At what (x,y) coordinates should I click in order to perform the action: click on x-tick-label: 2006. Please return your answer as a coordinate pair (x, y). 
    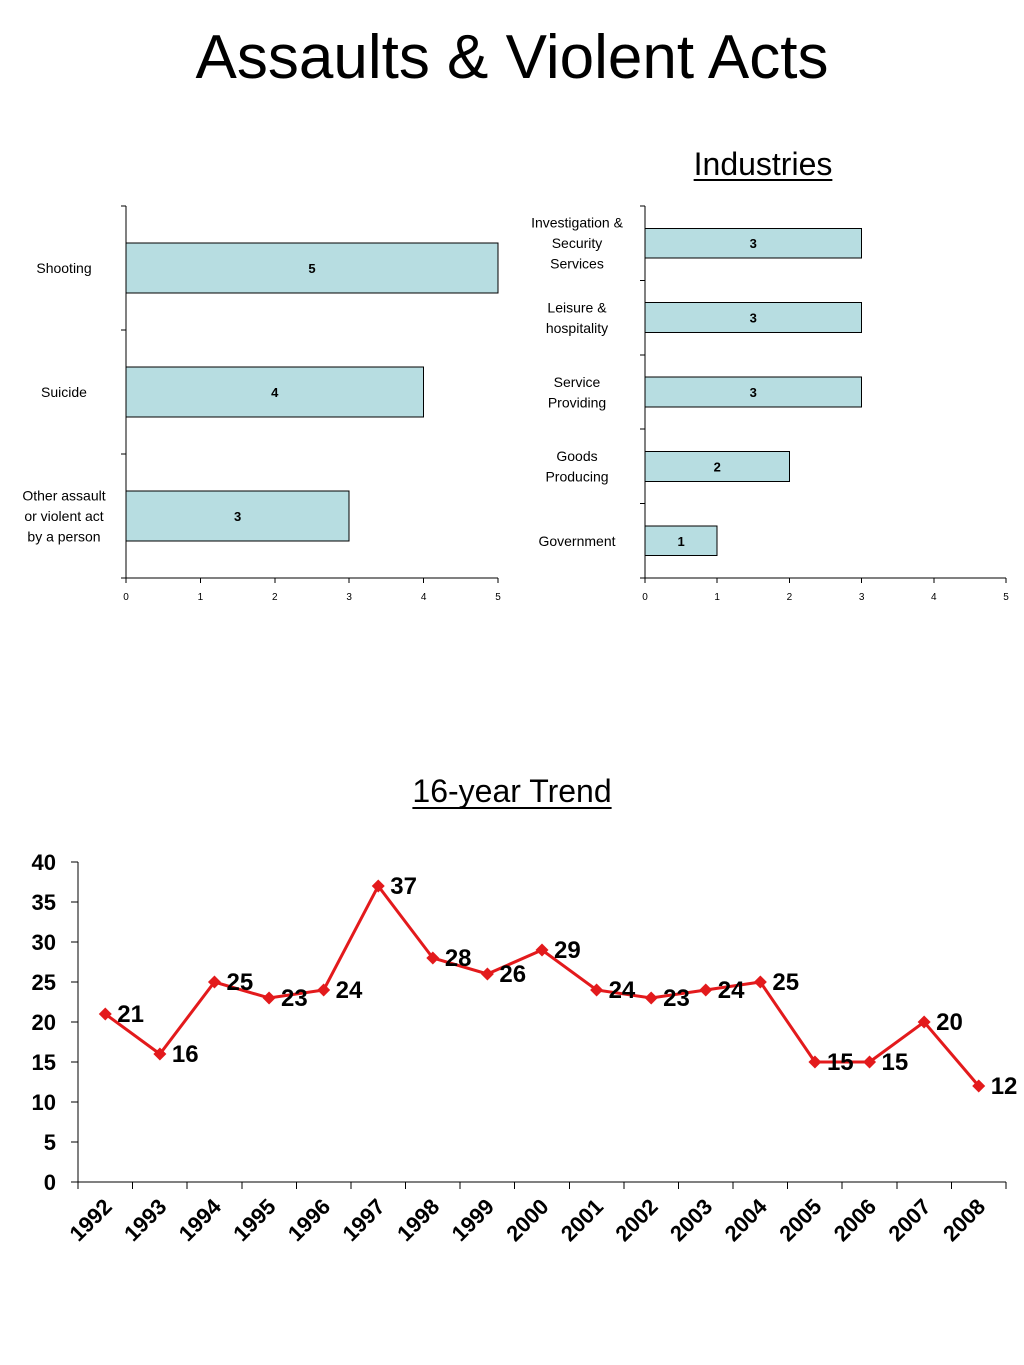
    Looking at the image, I should click on (855, 1220).